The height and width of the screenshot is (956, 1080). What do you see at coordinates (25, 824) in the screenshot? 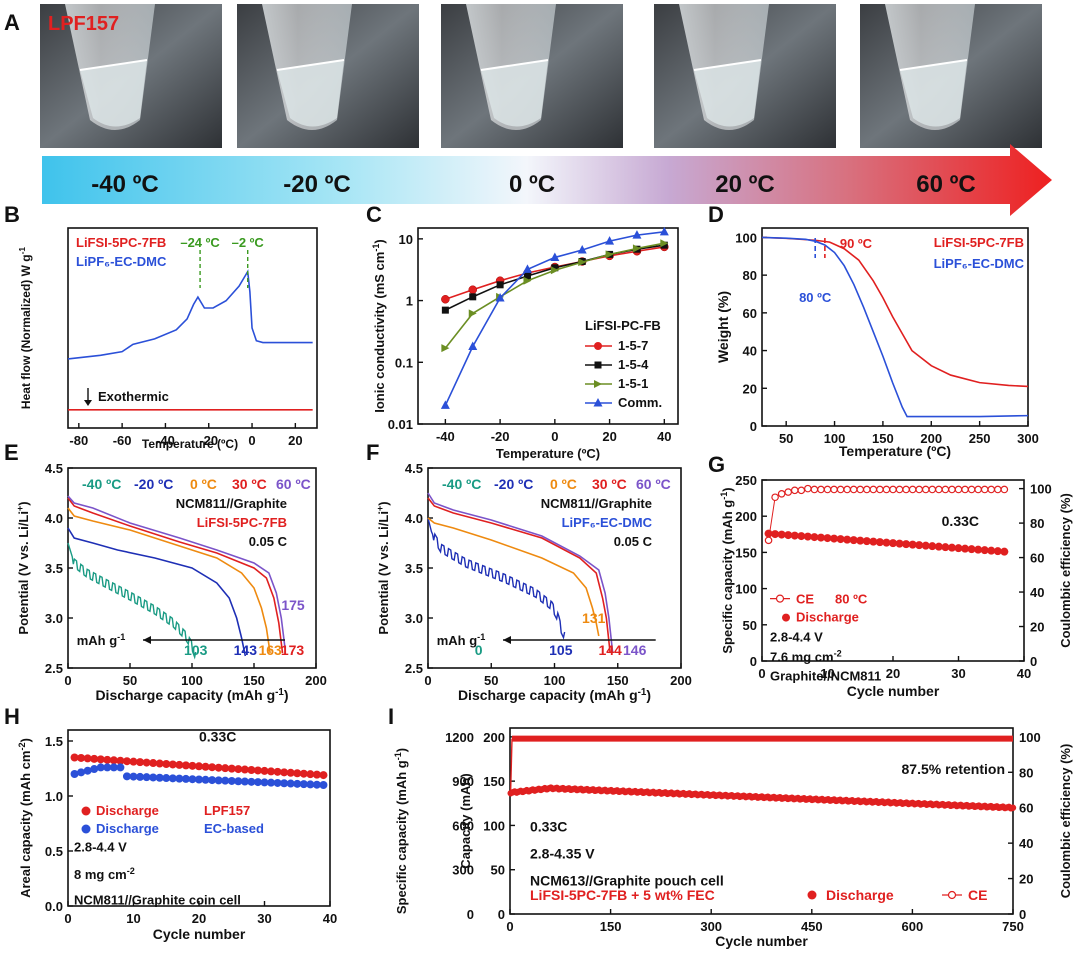
I see `label-main: Areal capacity (mAh cm` at bounding box center [25, 824].